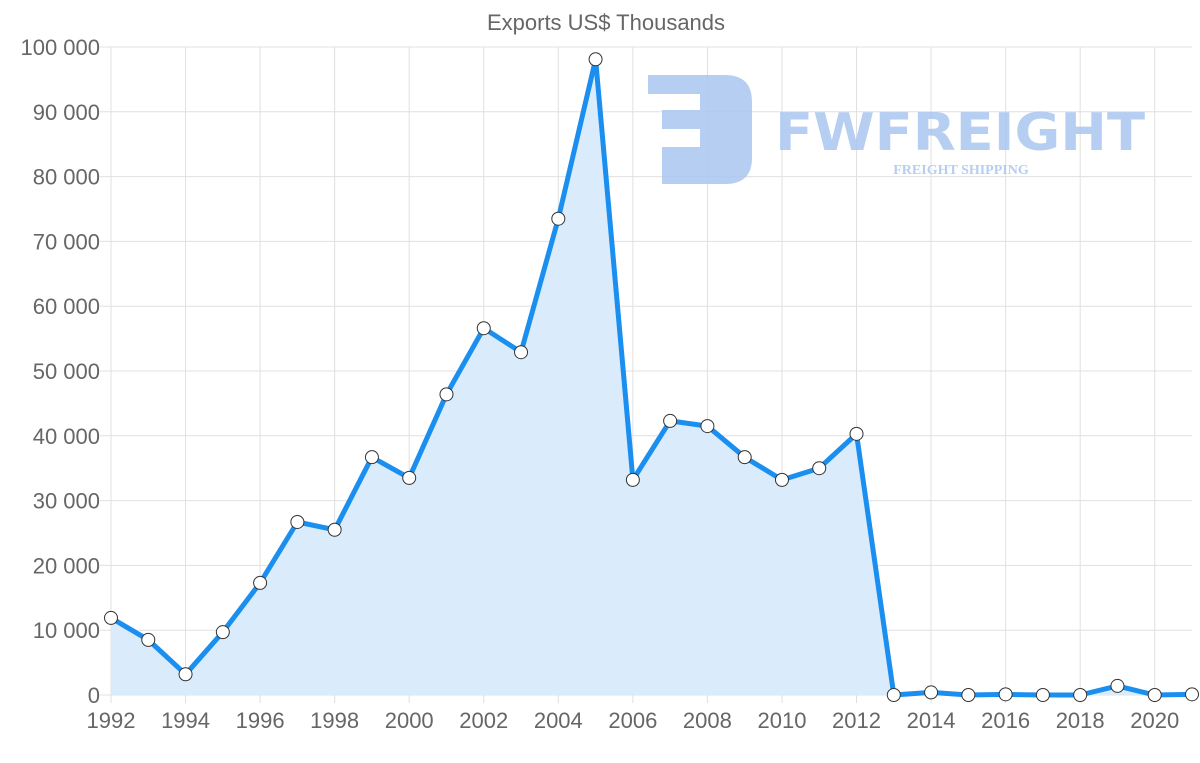 The height and width of the screenshot is (763, 1200). I want to click on x-tick-label: 1998, so click(334, 720).